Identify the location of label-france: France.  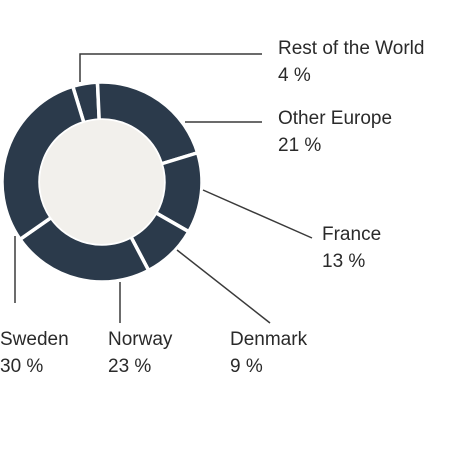
(351, 234).